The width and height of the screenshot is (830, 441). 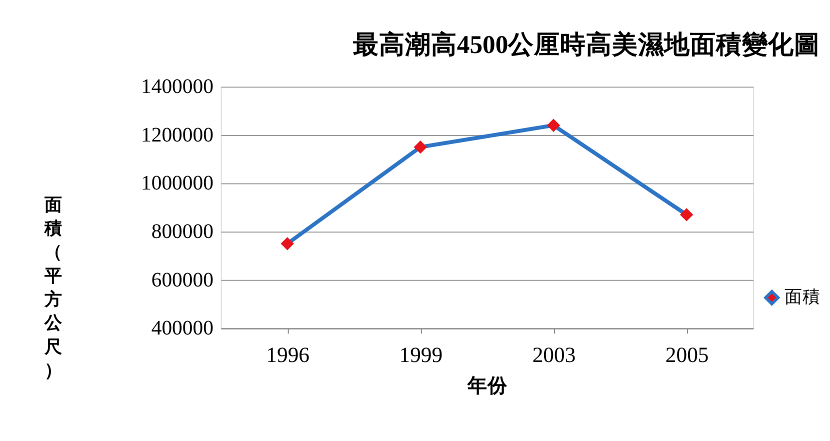 What do you see at coordinates (487, 385) in the screenshot?
I see `x-axis-title: 年份` at bounding box center [487, 385].